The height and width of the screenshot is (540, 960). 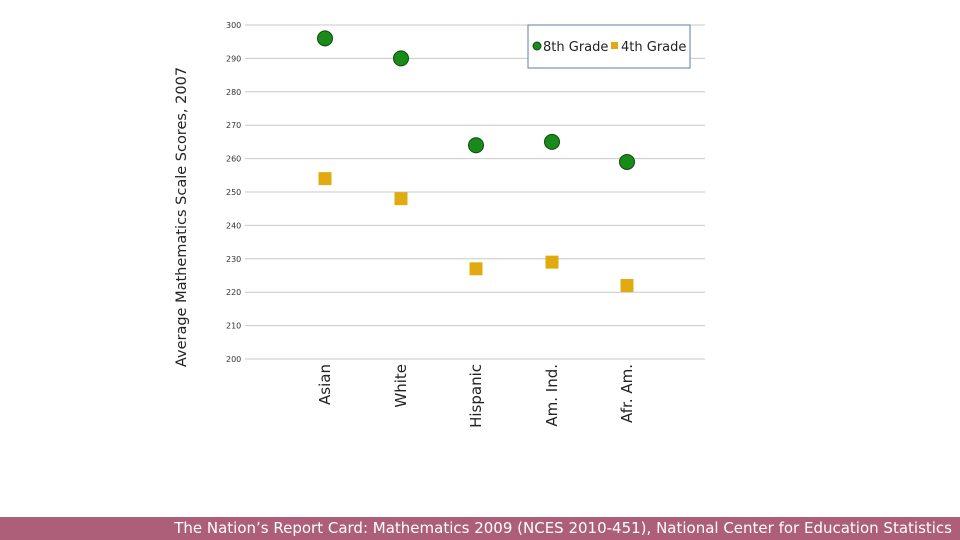 I want to click on y-tick-label: 210, so click(x=233, y=326).